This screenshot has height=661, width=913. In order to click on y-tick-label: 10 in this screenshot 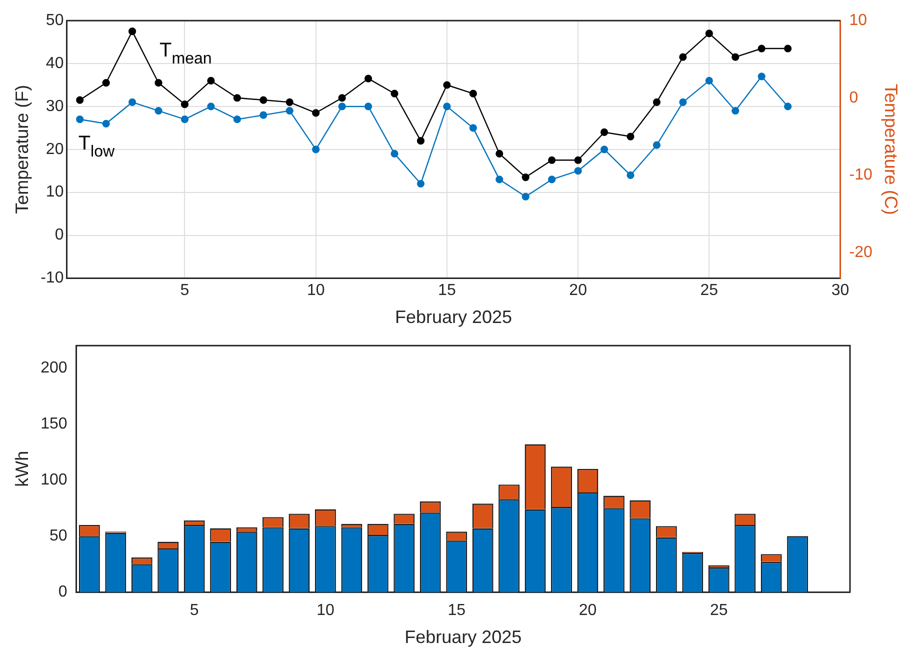, I will do `click(55, 192)`.